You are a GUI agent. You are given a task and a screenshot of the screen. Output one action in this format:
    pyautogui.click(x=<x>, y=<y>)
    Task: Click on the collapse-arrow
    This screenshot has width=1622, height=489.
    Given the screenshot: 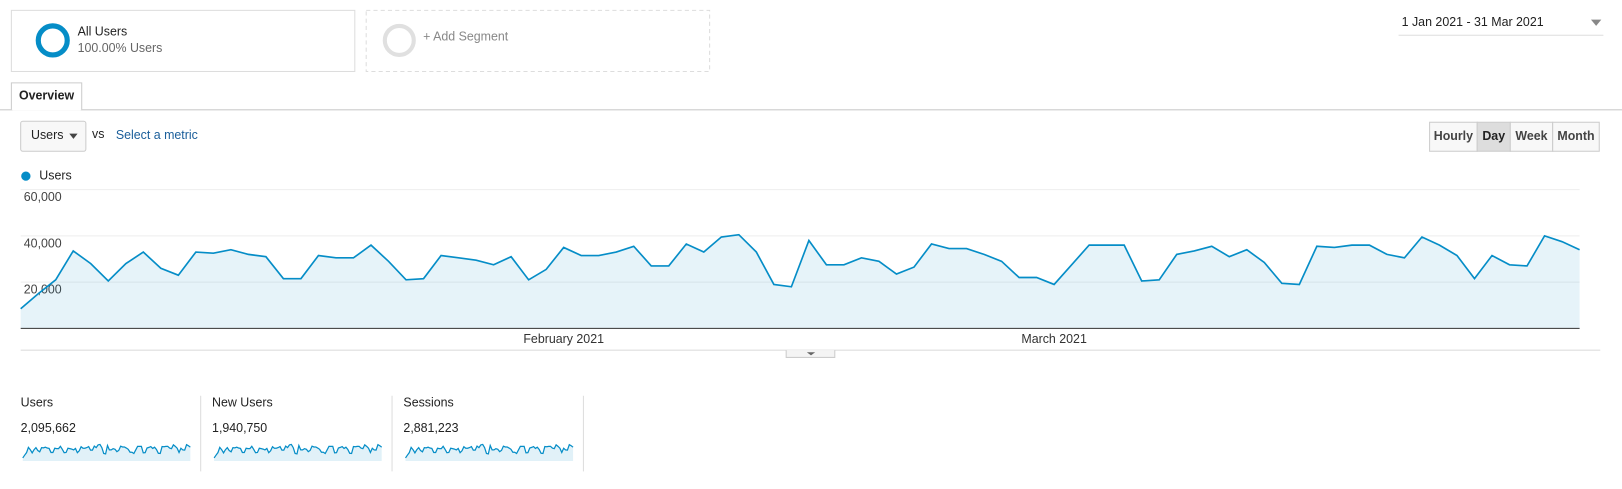 What is the action you would take?
    pyautogui.click(x=811, y=354)
    